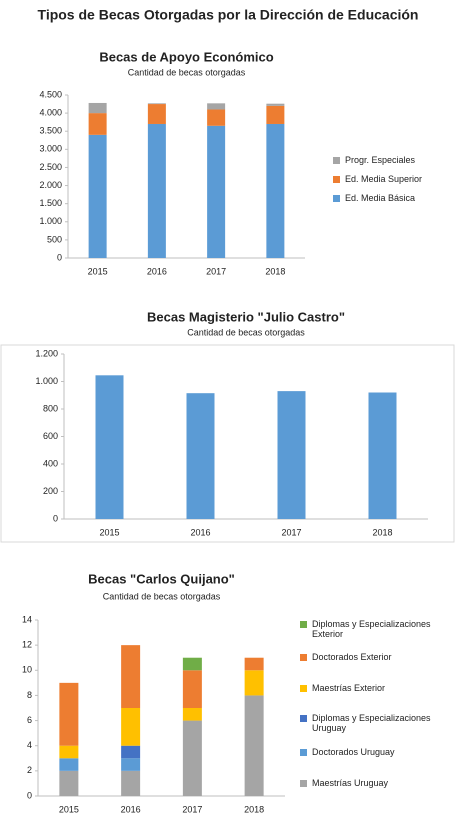  Describe the element at coordinates (46, 353) in the screenshot. I see `y-tick-label: 1.200` at that location.